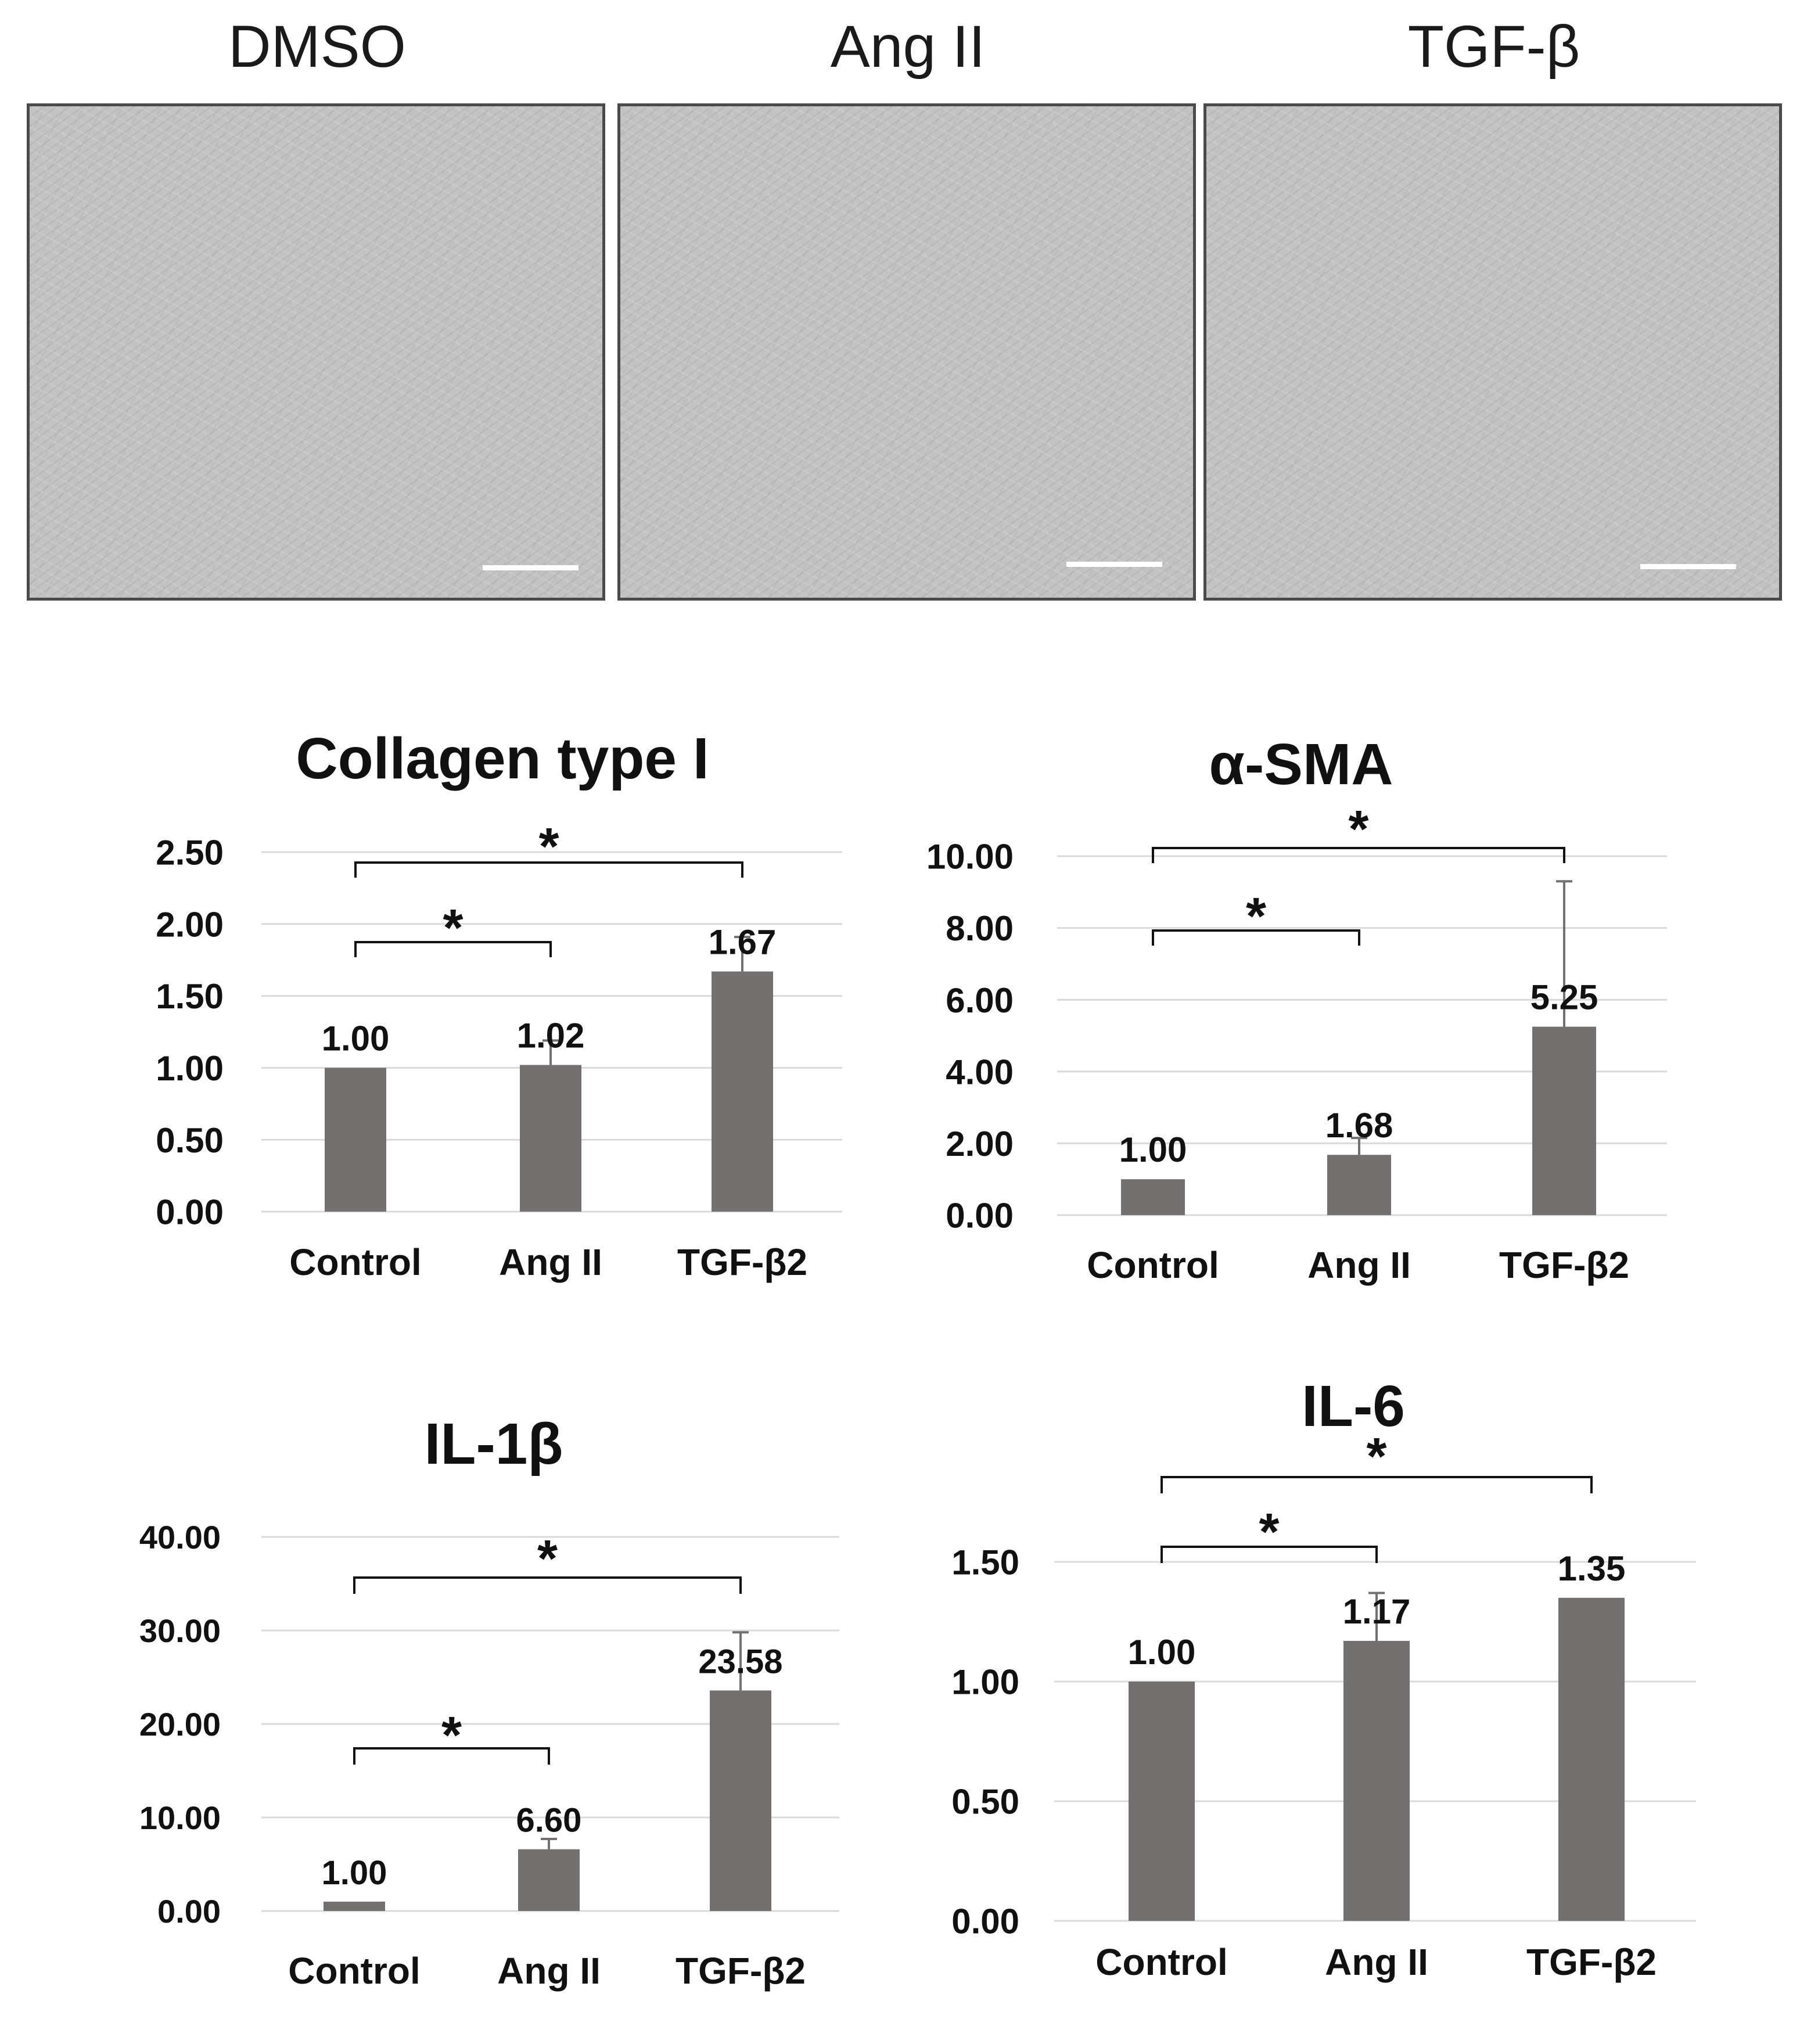  What do you see at coordinates (980, 928) in the screenshot?
I see `y-tick-label: 8.00` at bounding box center [980, 928].